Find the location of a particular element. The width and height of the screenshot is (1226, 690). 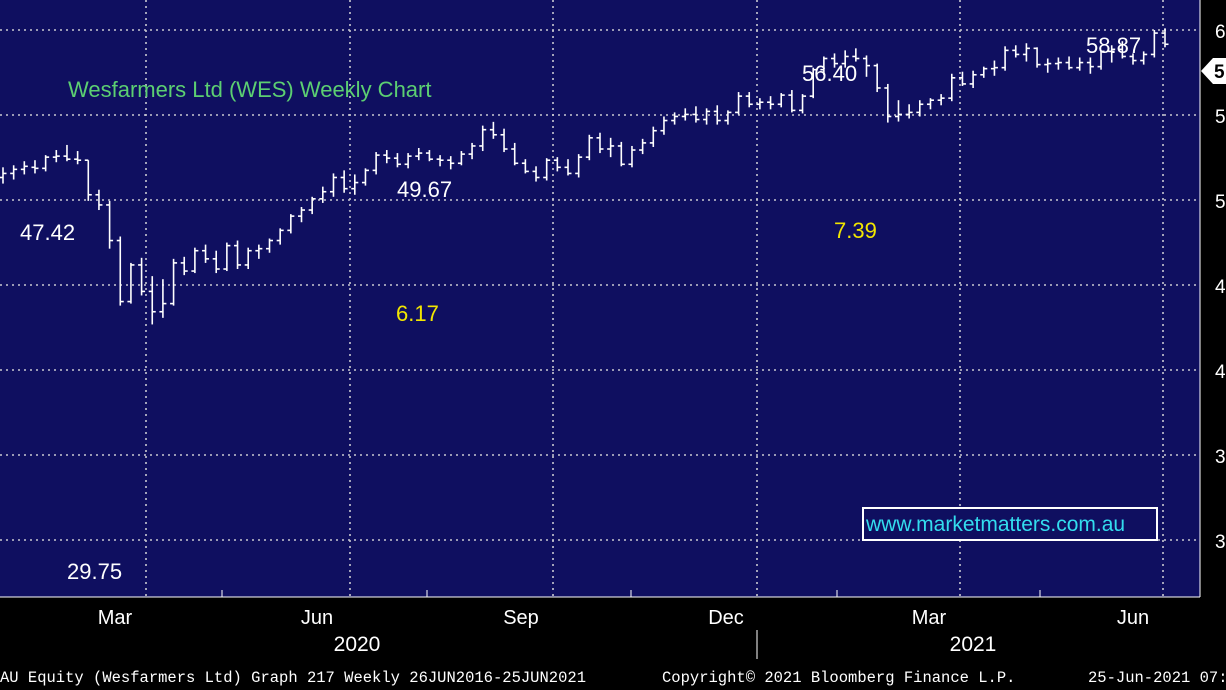

current-price-tag: 5 is located at coordinates (1213, 71).